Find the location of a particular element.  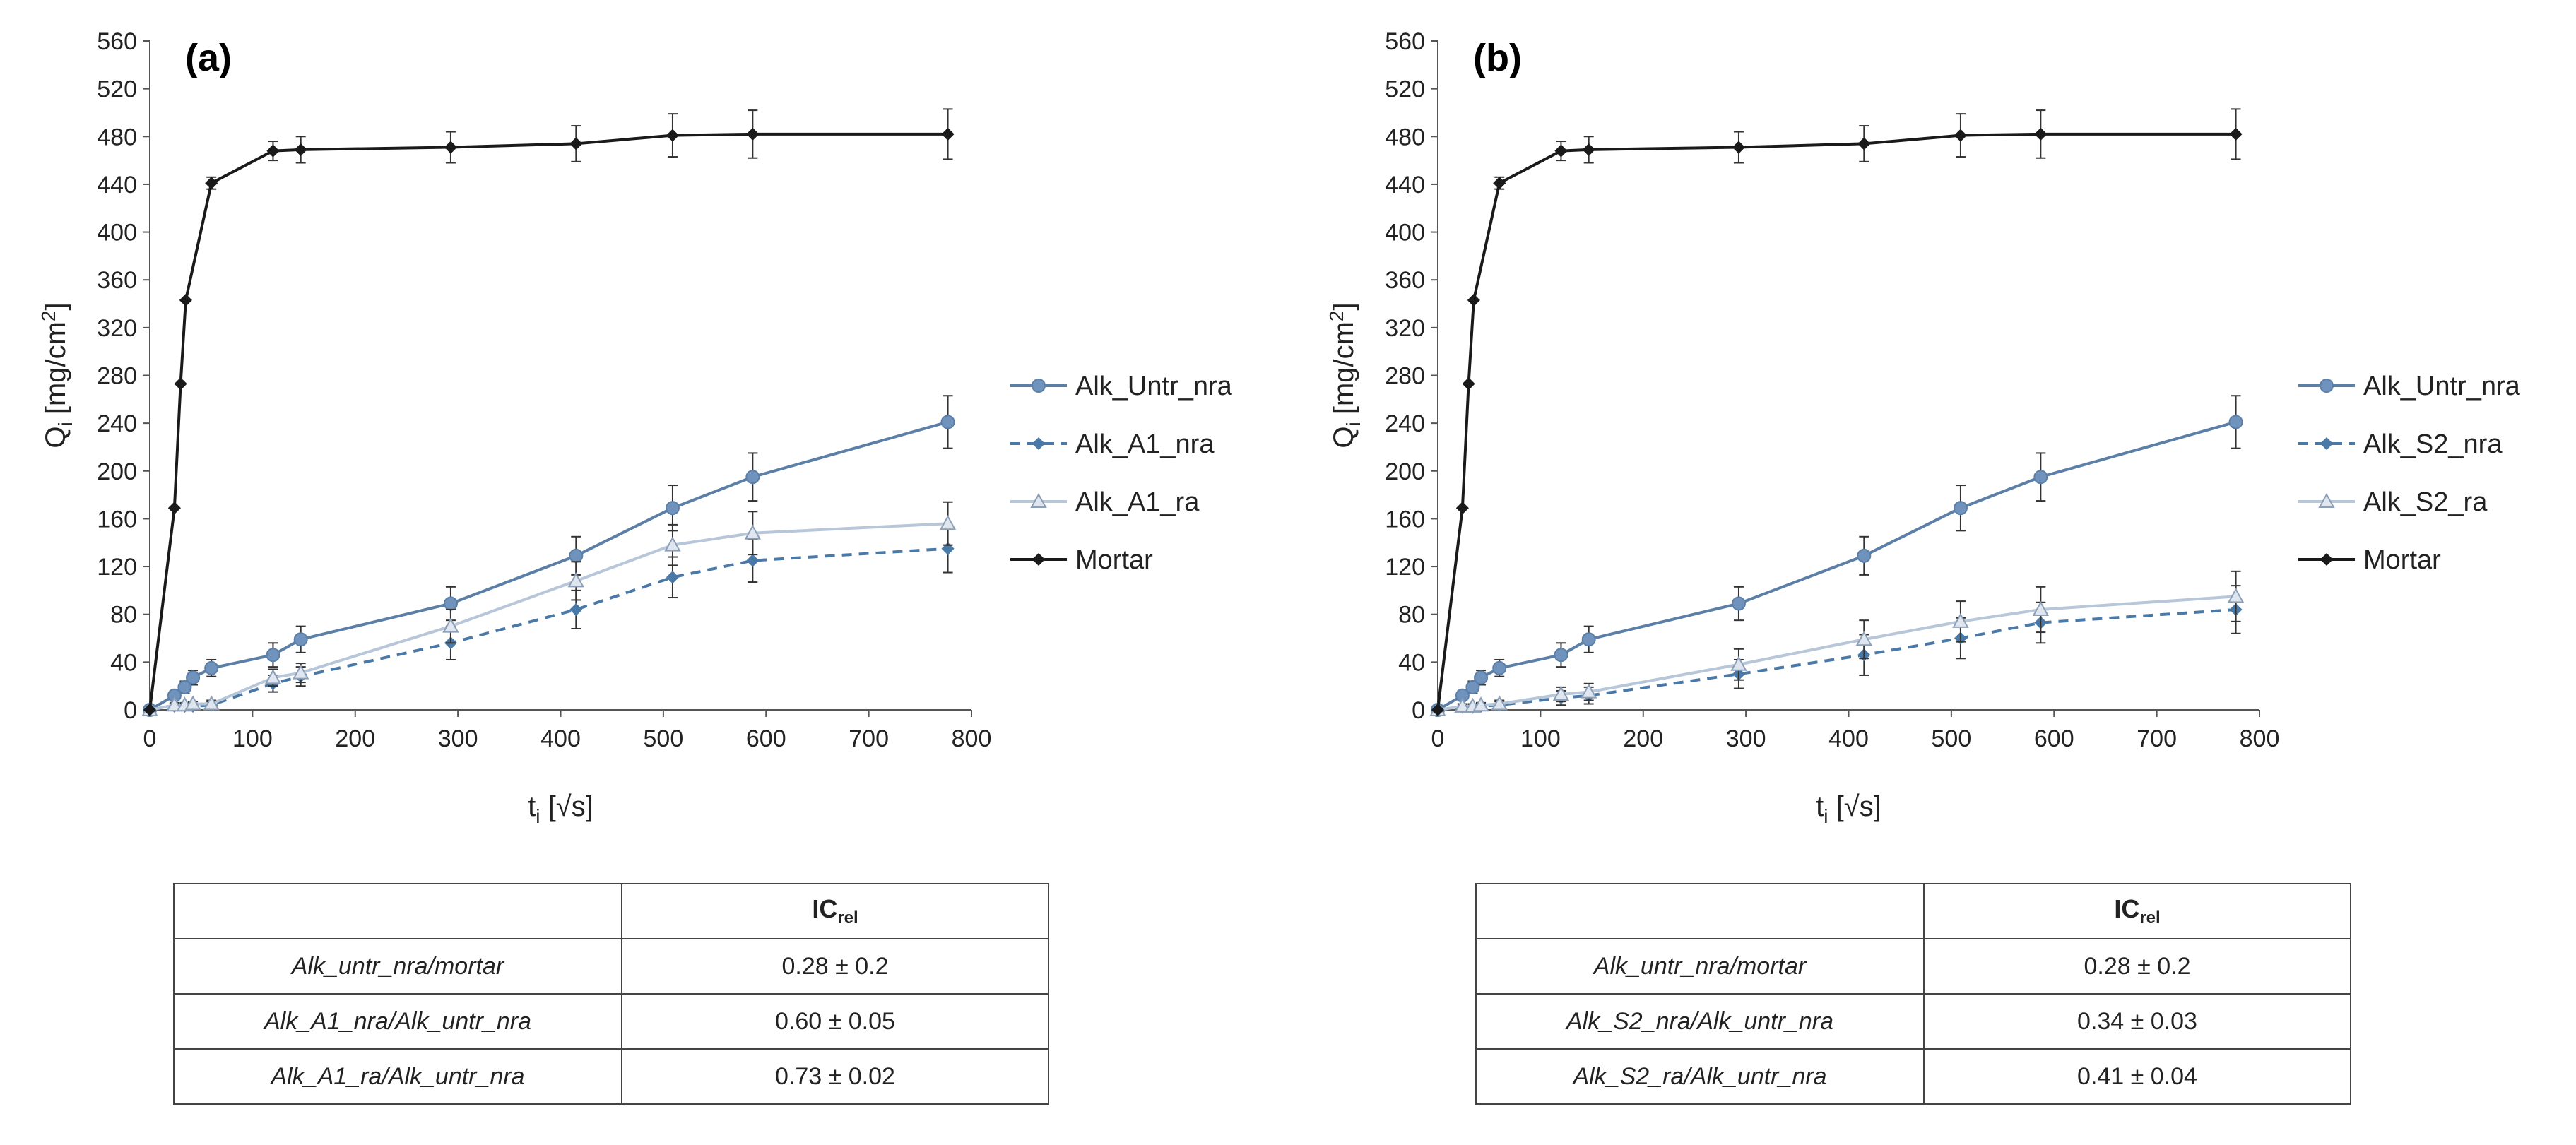

y-tick-label: 560 is located at coordinates (1405, 41).